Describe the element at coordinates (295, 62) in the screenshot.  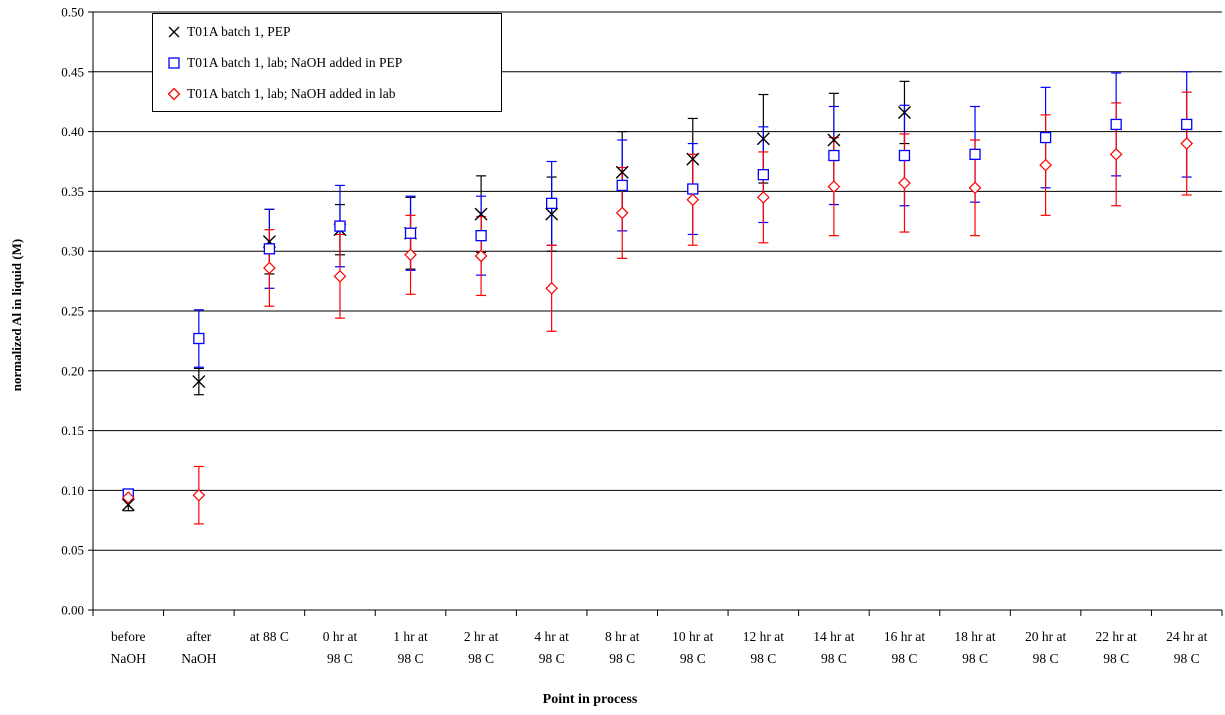
I see `legend-label: T01A batch 1, lab; NaOH added in PEP` at that location.